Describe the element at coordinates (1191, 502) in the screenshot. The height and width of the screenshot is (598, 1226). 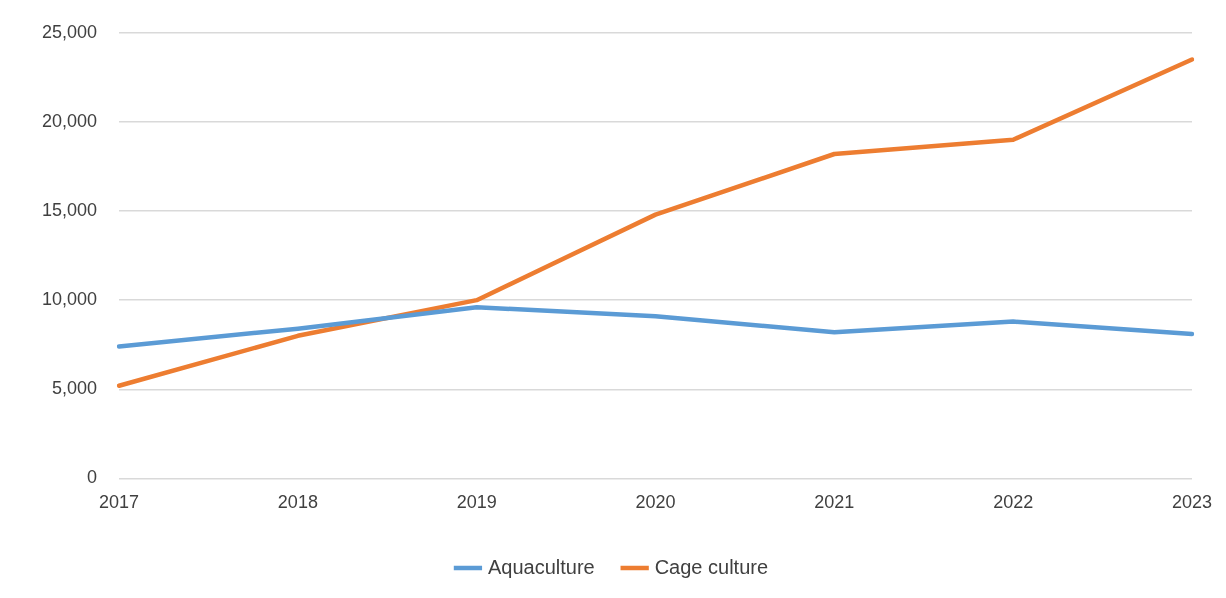
I see `x-tick-label: 2023` at that location.